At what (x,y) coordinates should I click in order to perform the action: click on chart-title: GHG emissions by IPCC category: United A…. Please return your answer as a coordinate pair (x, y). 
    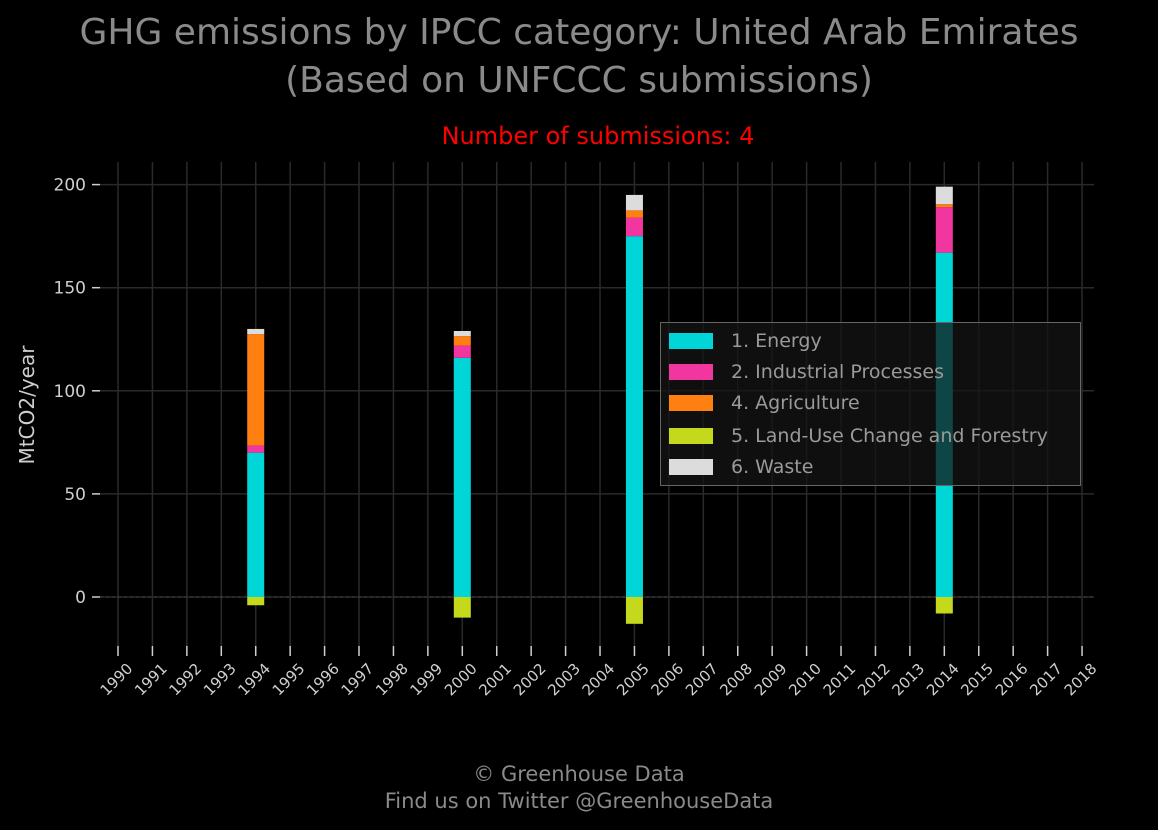
    Looking at the image, I should click on (579, 32).